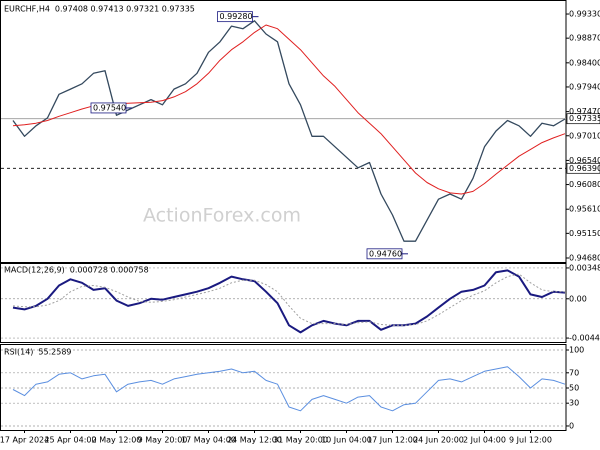 This screenshot has height=450, width=600. What do you see at coordinates (584, 62) in the screenshot?
I see `y-tick-label: 0.98400` at bounding box center [584, 62].